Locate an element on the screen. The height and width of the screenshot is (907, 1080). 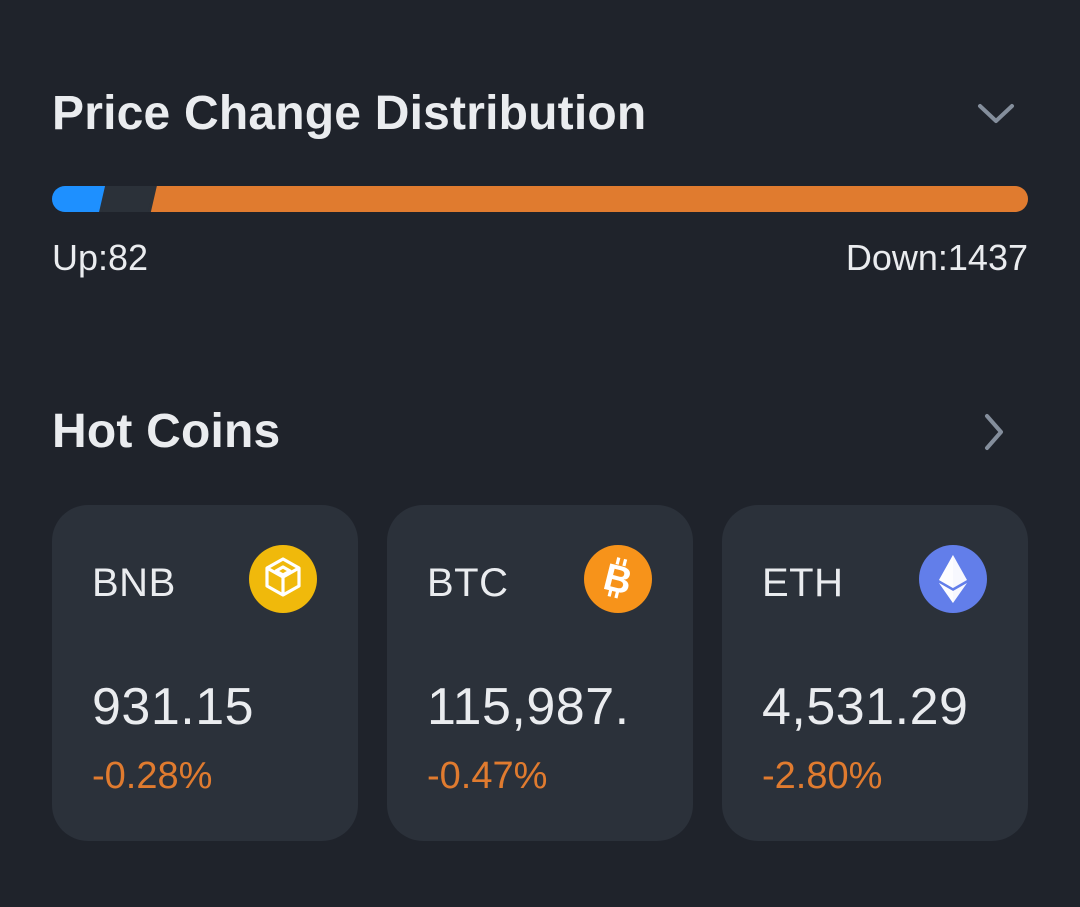
btc-icon: B is located at coordinates (618, 579).